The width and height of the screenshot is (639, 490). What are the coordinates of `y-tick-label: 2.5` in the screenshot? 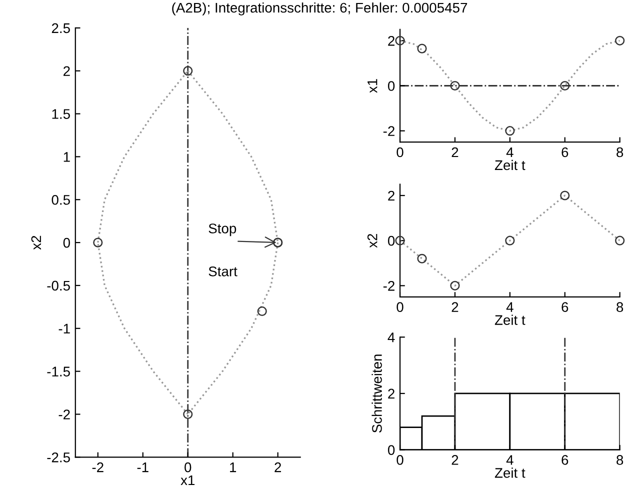 It's located at (61, 28).